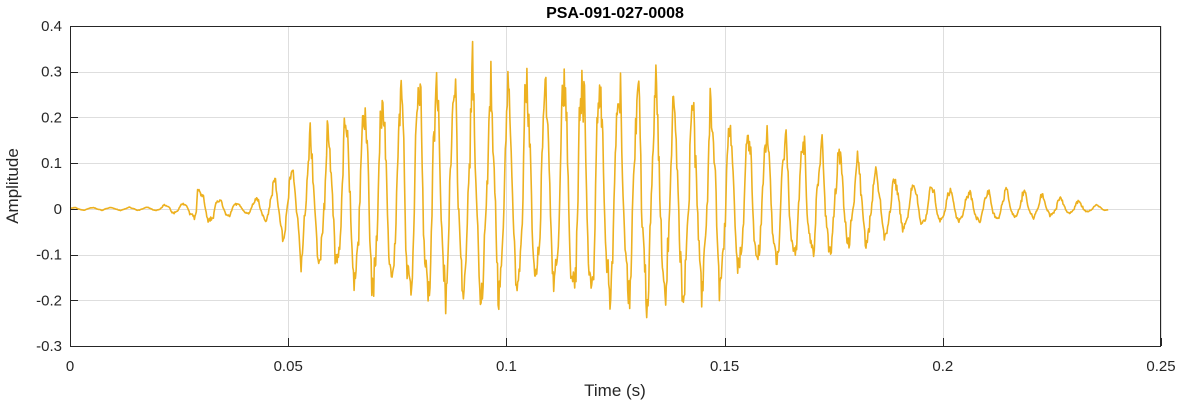  What do you see at coordinates (615, 13) in the screenshot?
I see `chart-title: PSA-091-027-0008` at bounding box center [615, 13].